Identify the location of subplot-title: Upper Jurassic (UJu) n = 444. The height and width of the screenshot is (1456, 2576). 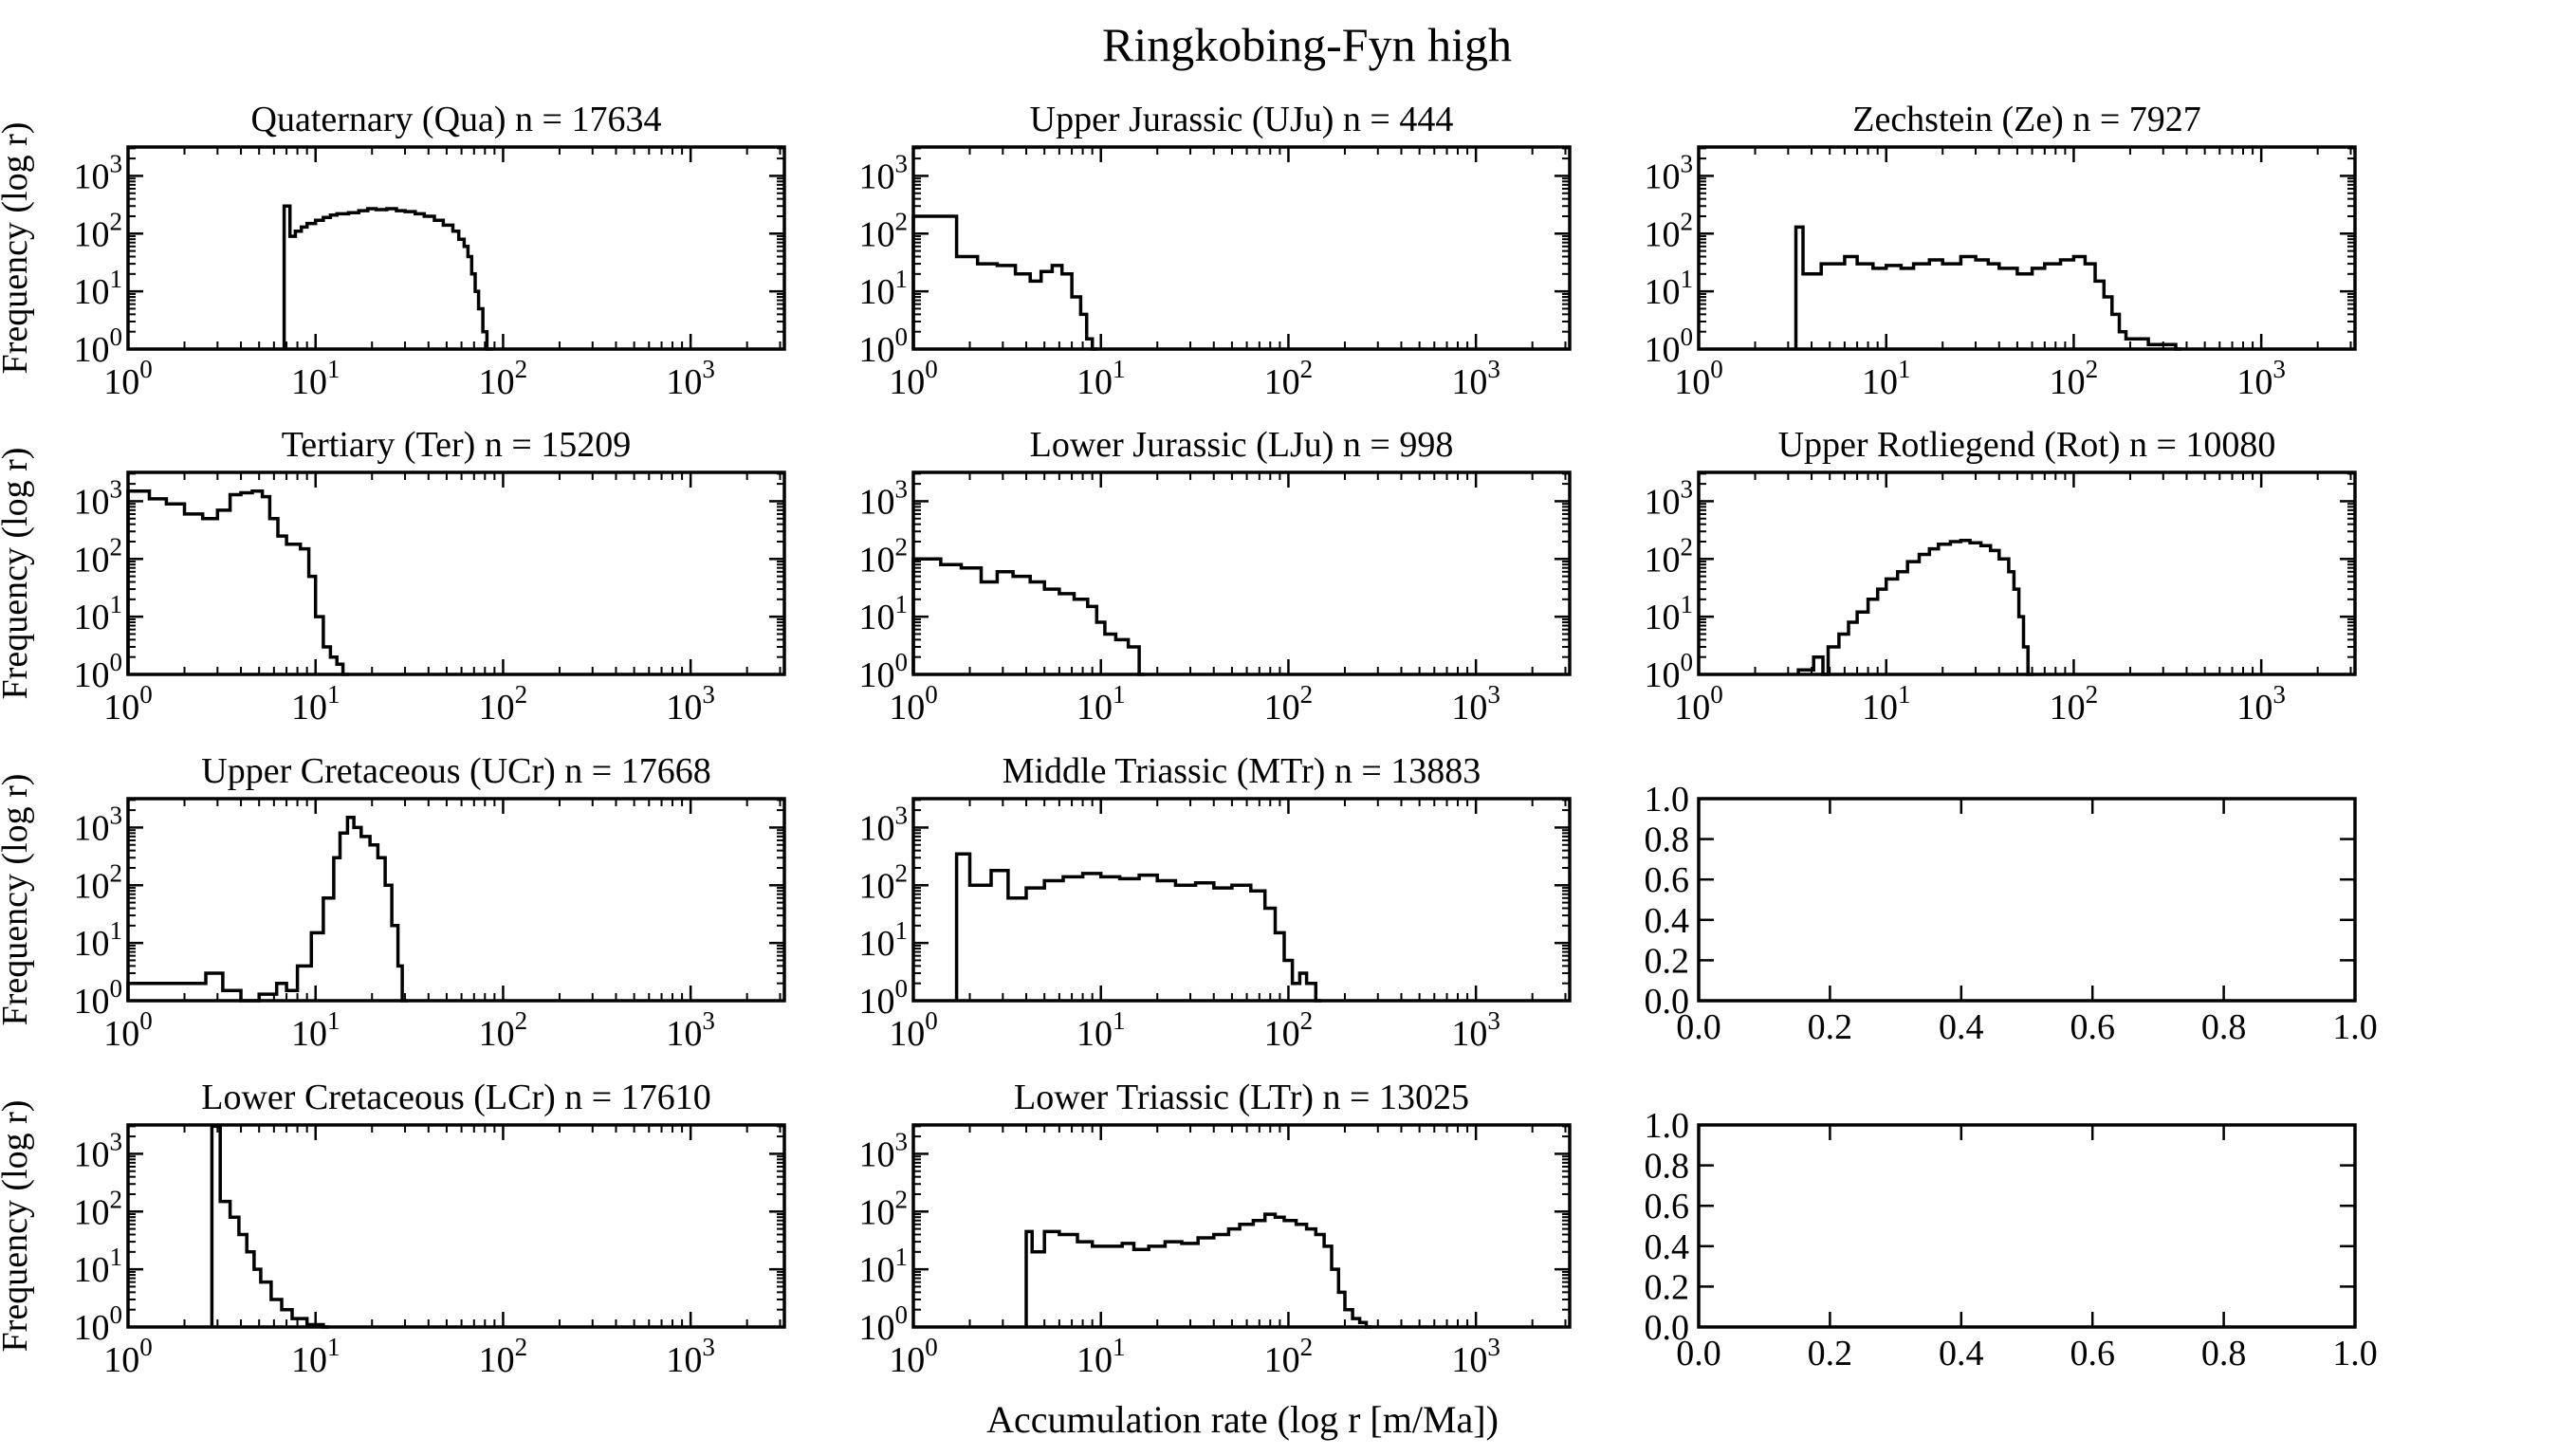
(1242, 120).